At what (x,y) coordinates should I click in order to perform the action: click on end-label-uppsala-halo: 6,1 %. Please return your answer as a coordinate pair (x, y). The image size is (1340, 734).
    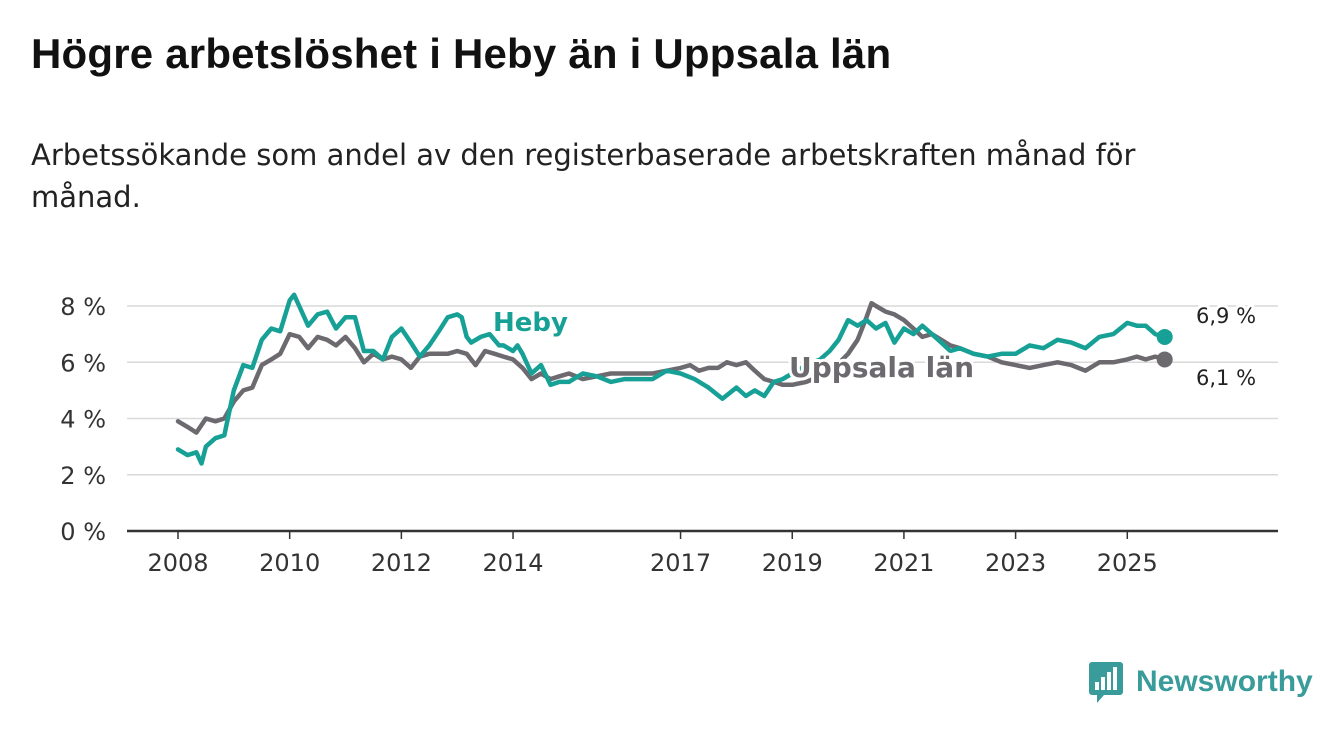
    Looking at the image, I should click on (1226, 378).